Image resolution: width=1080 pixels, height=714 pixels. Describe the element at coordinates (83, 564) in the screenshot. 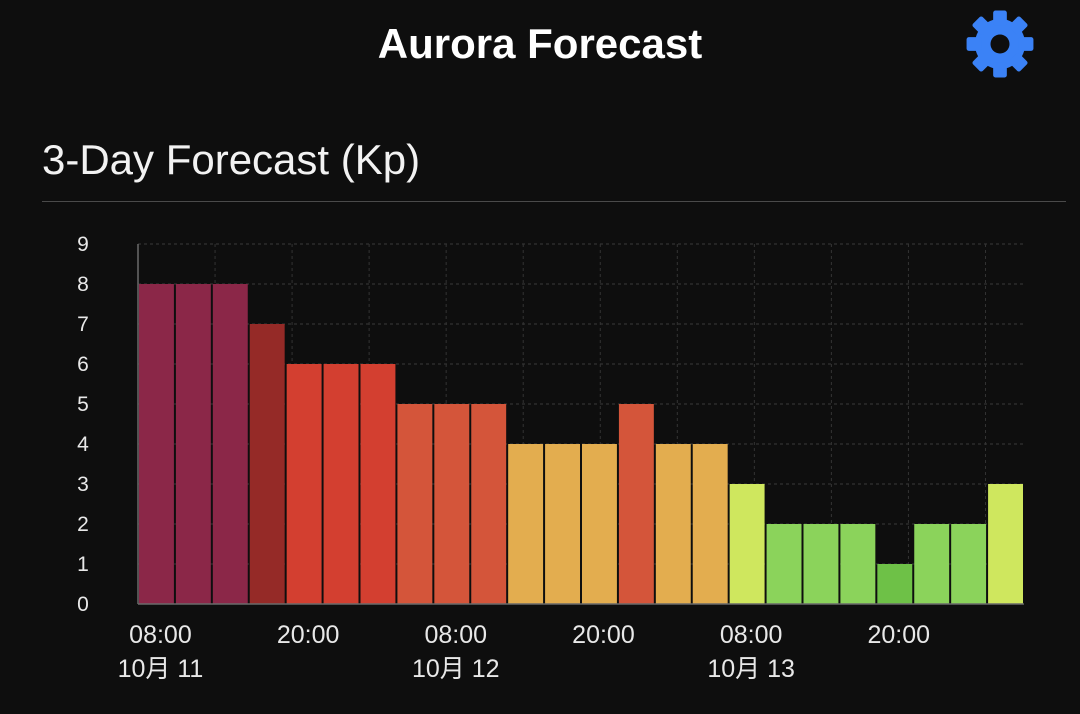

I see `y-tick-label: 1` at that location.